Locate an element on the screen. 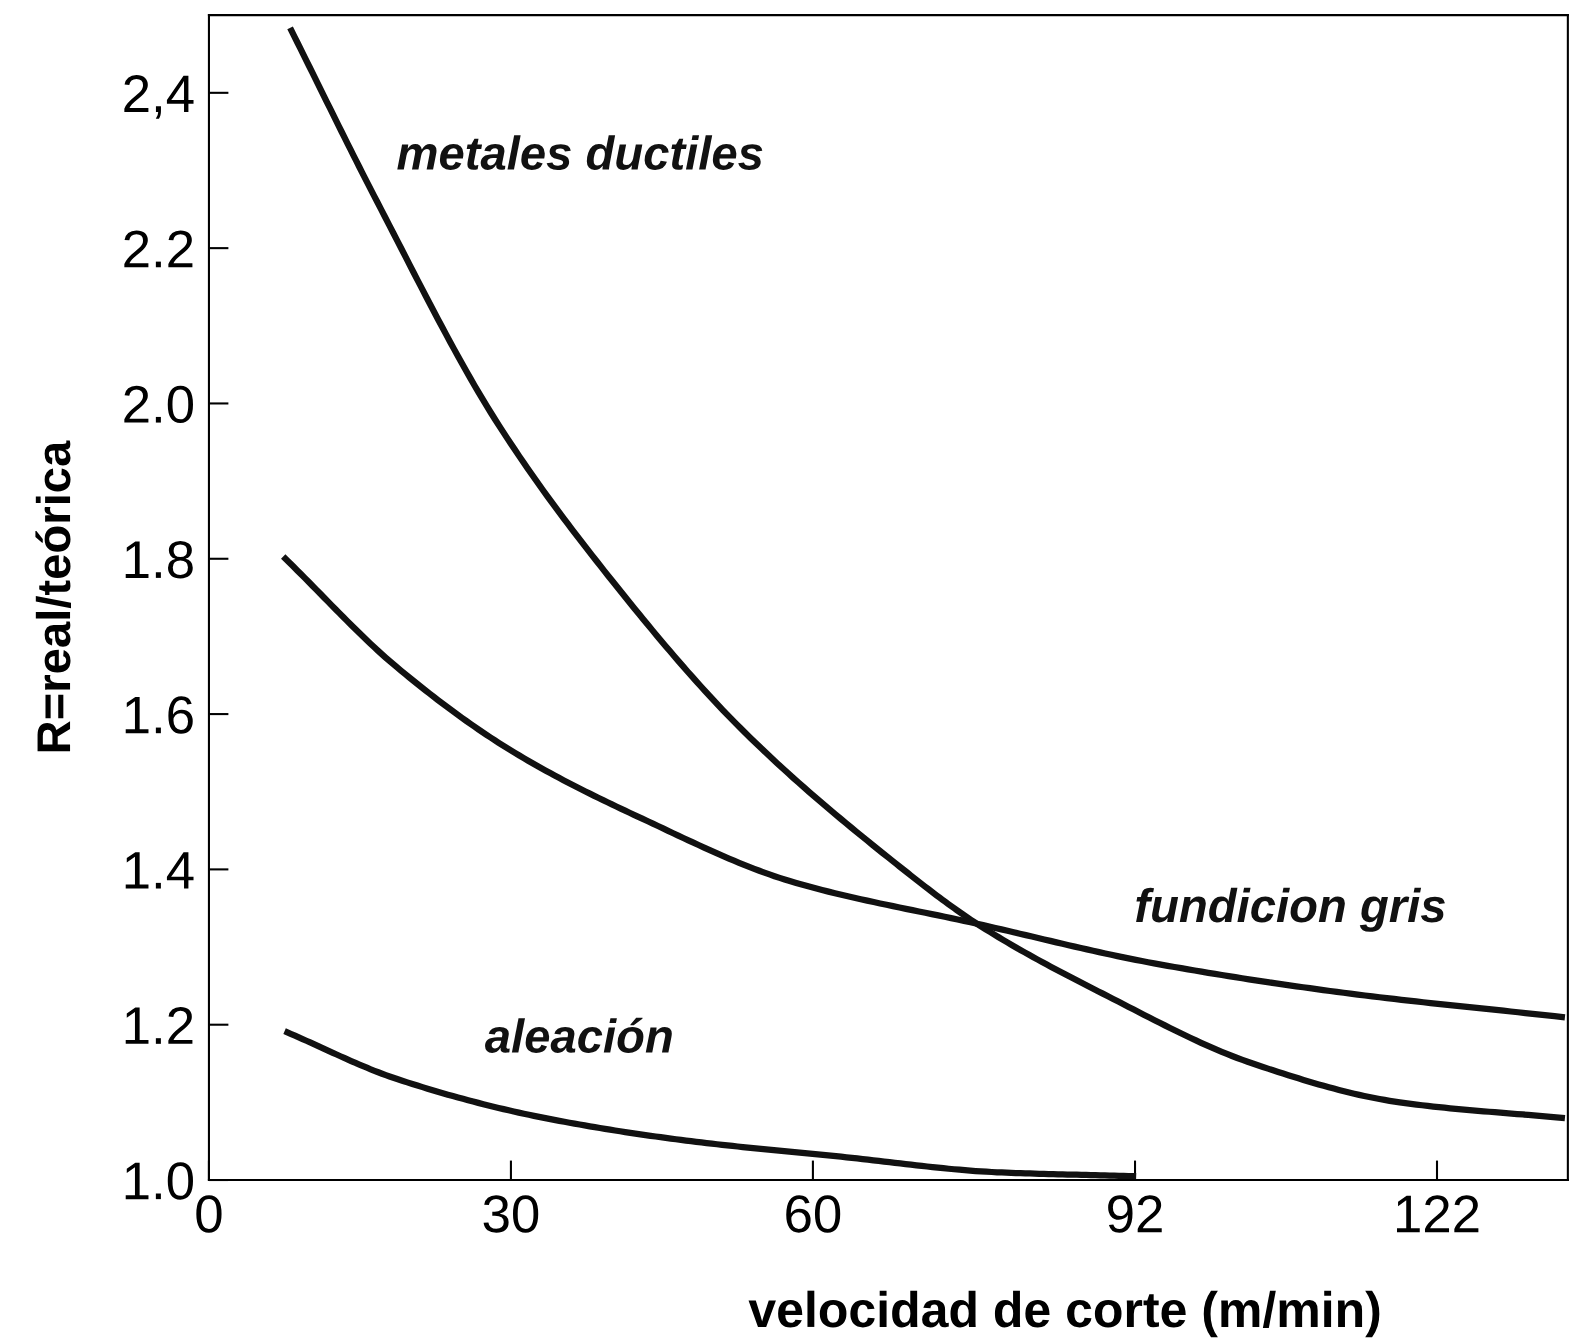 The width and height of the screenshot is (1571, 1342). series-label: fundicion gris is located at coordinates (1290, 909).